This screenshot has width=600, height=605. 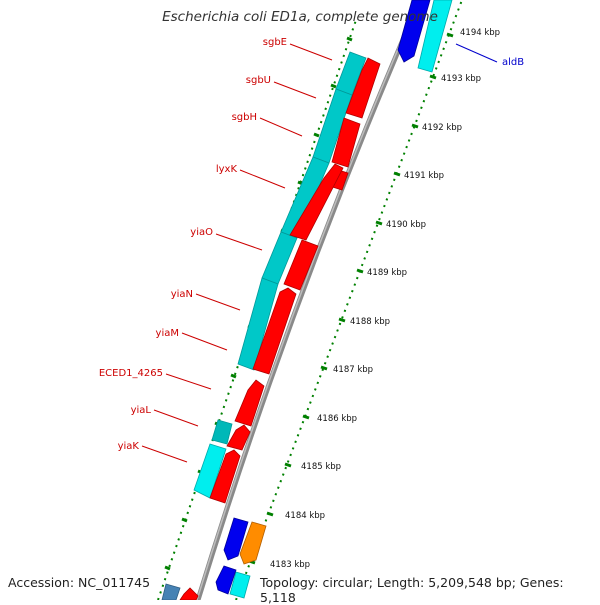 I want to click on gene-label: yiaL, so click(x=141, y=410).